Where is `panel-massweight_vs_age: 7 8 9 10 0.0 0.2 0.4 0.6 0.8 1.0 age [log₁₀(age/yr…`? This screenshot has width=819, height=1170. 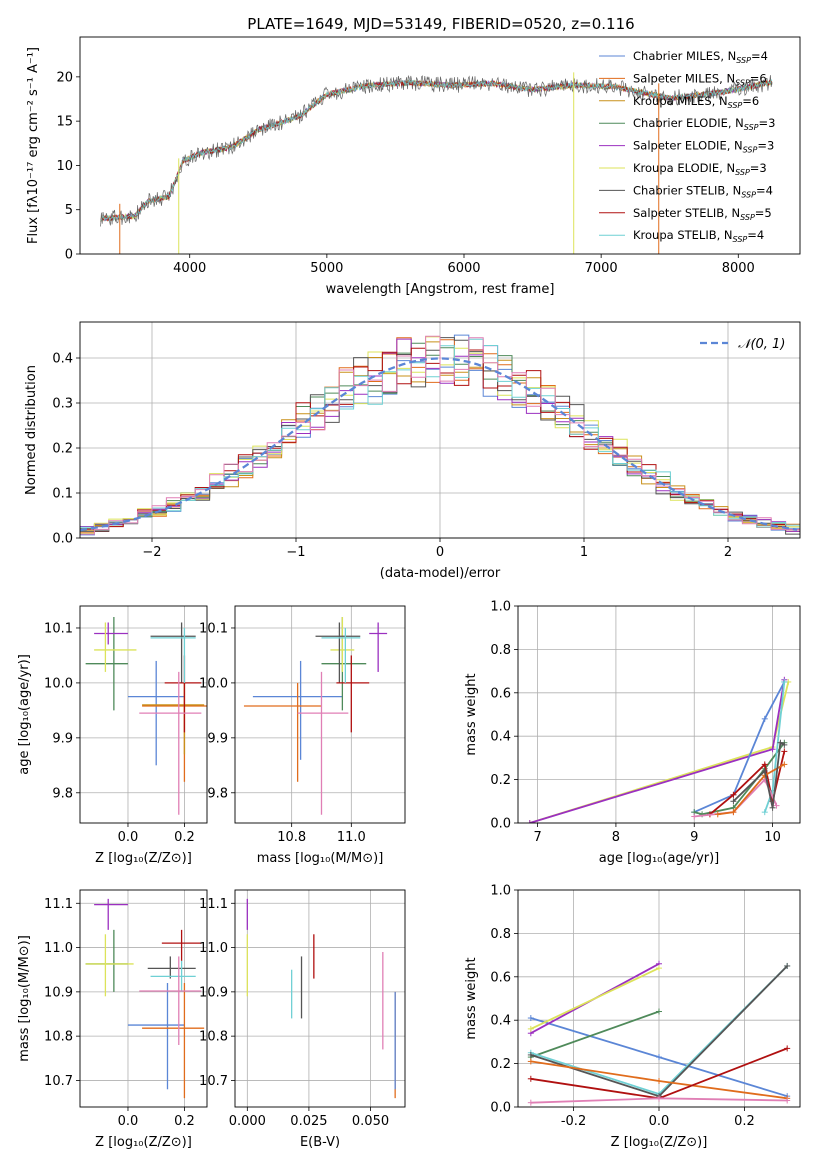 panel-massweight_vs_age: 7 8 9 10 0.0 0.2 0.4 0.6 0.8 1.0 age [log₁₀(age/yr… is located at coordinates (632, 733).